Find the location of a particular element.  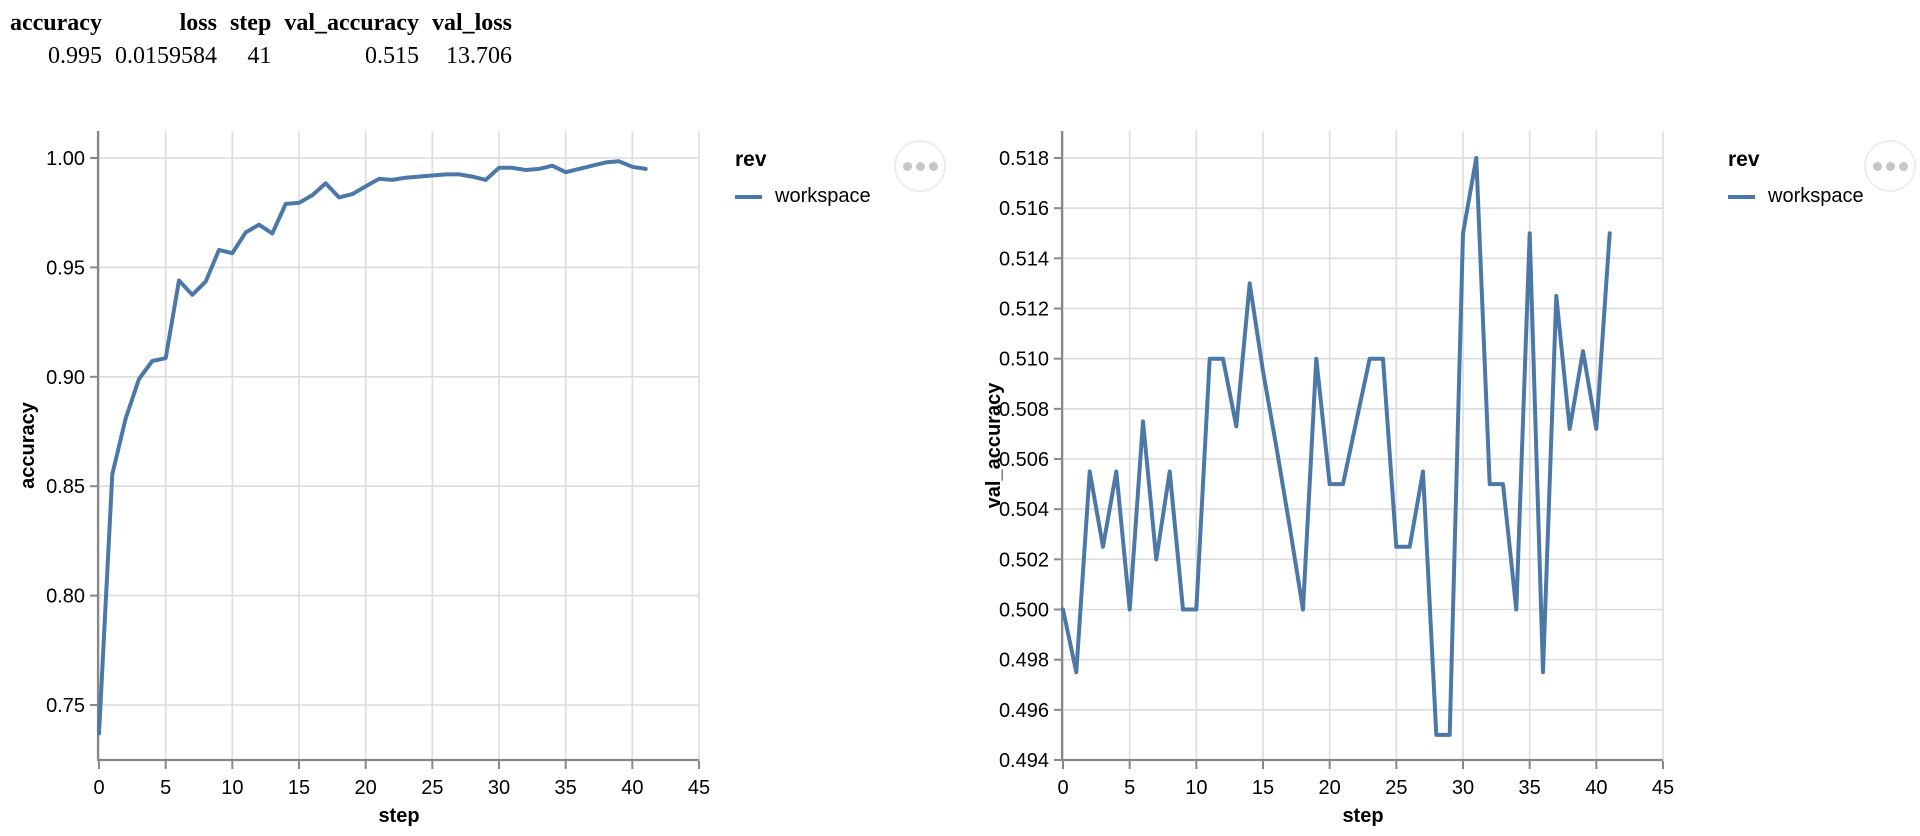

y-tick-label: 0.518 is located at coordinates (1024, 159).